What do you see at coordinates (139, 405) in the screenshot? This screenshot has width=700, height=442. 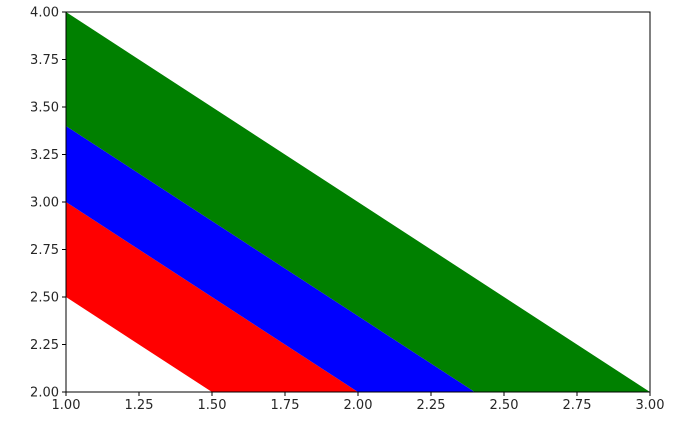 I see `x-tick-label: 1.25` at bounding box center [139, 405].